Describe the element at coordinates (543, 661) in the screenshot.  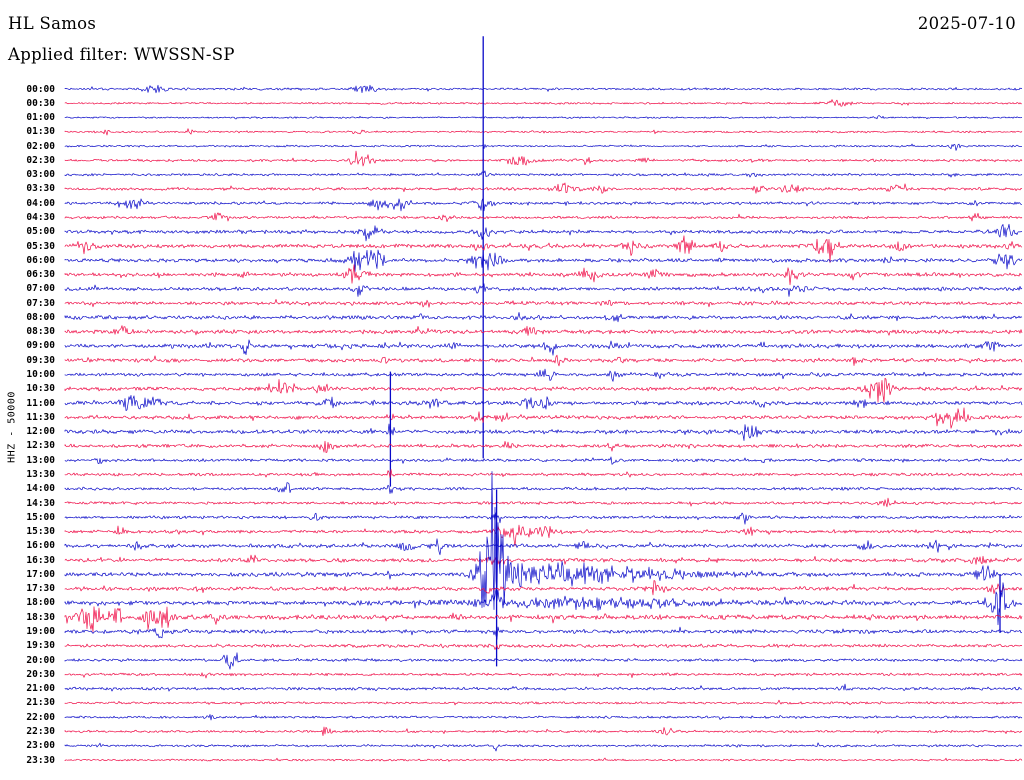
I see `trace-row-2000` at that location.